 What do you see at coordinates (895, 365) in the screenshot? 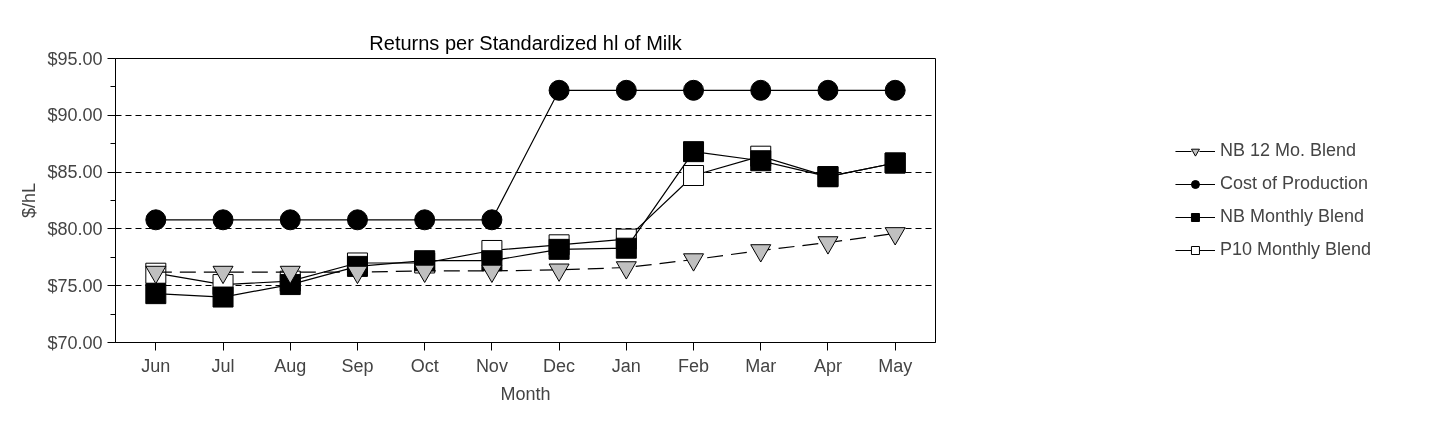
I see `x-tick-label: May` at bounding box center [895, 365].